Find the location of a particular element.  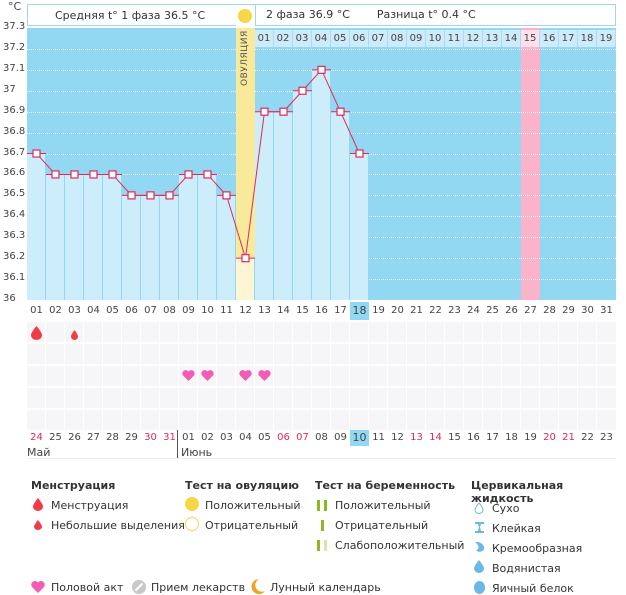

calendar-date: 31 is located at coordinates (169, 437).